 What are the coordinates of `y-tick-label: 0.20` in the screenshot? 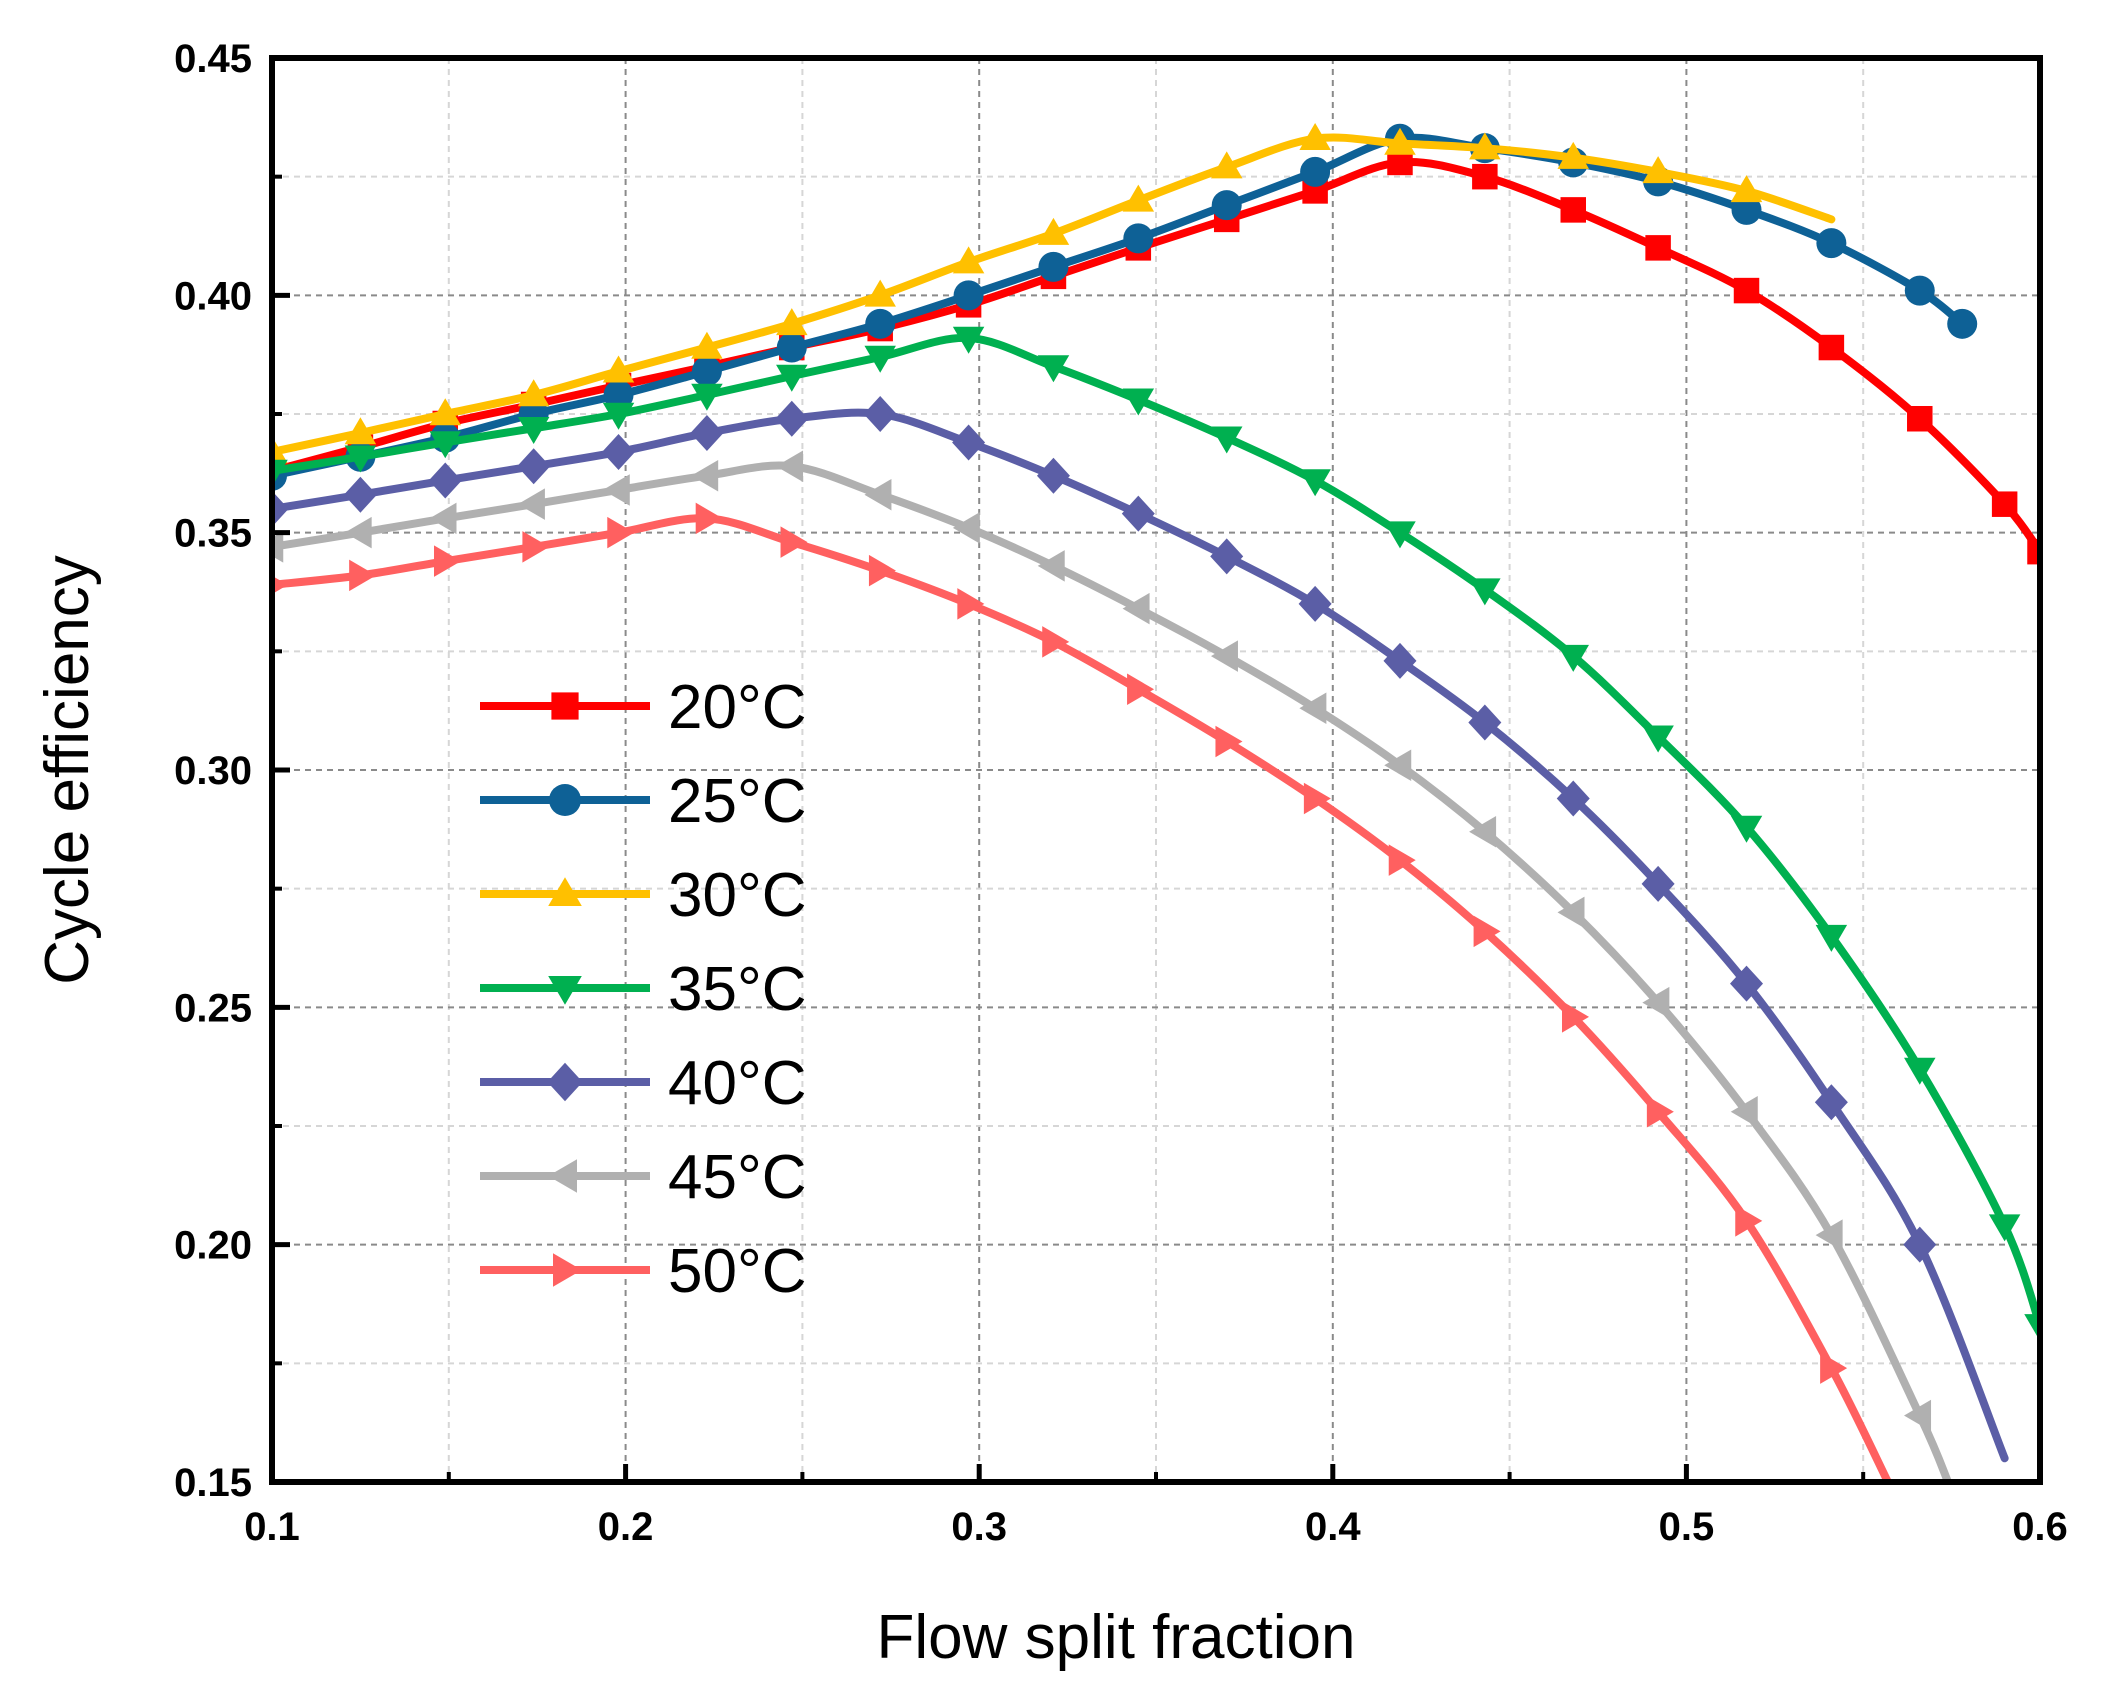 It's located at (213, 1246).